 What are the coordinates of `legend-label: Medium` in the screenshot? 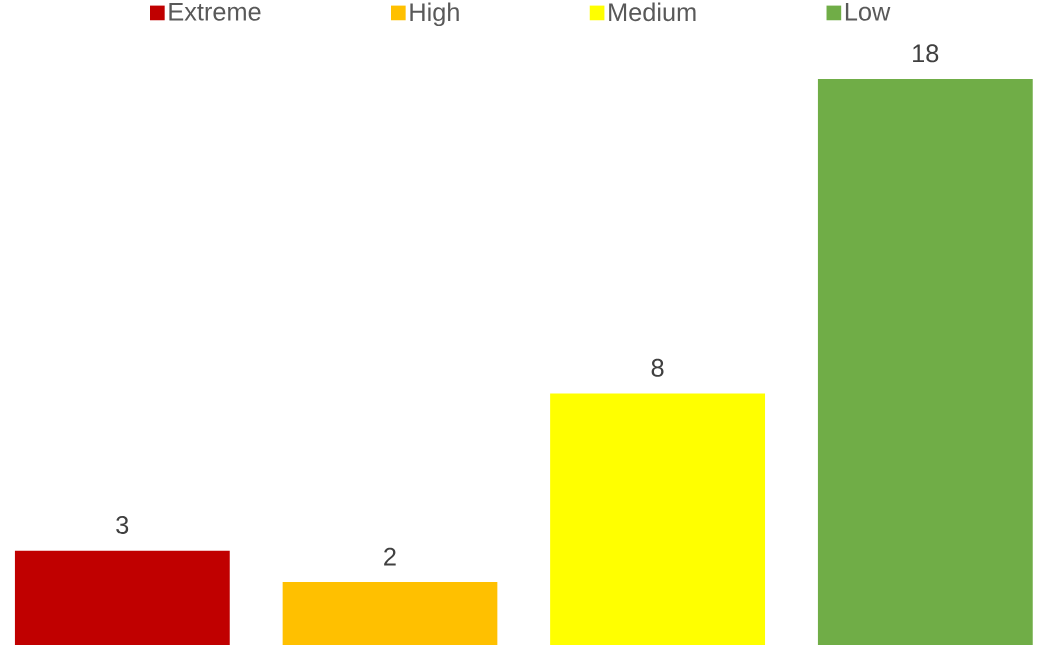 It's located at (652, 12).